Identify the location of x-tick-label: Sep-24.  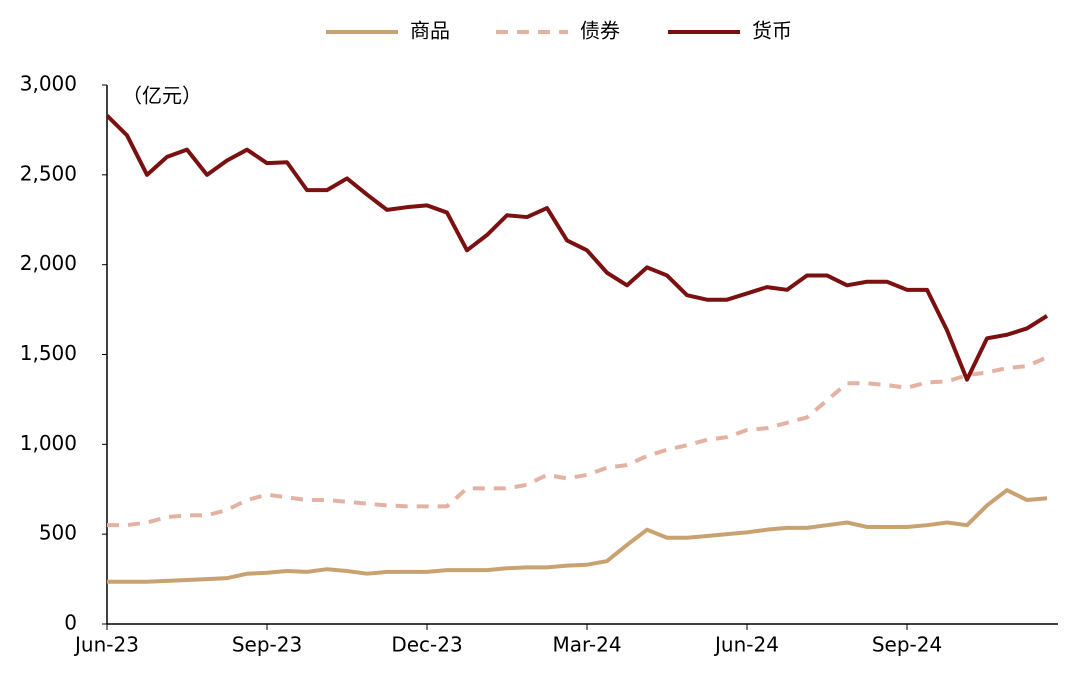
(907, 645).